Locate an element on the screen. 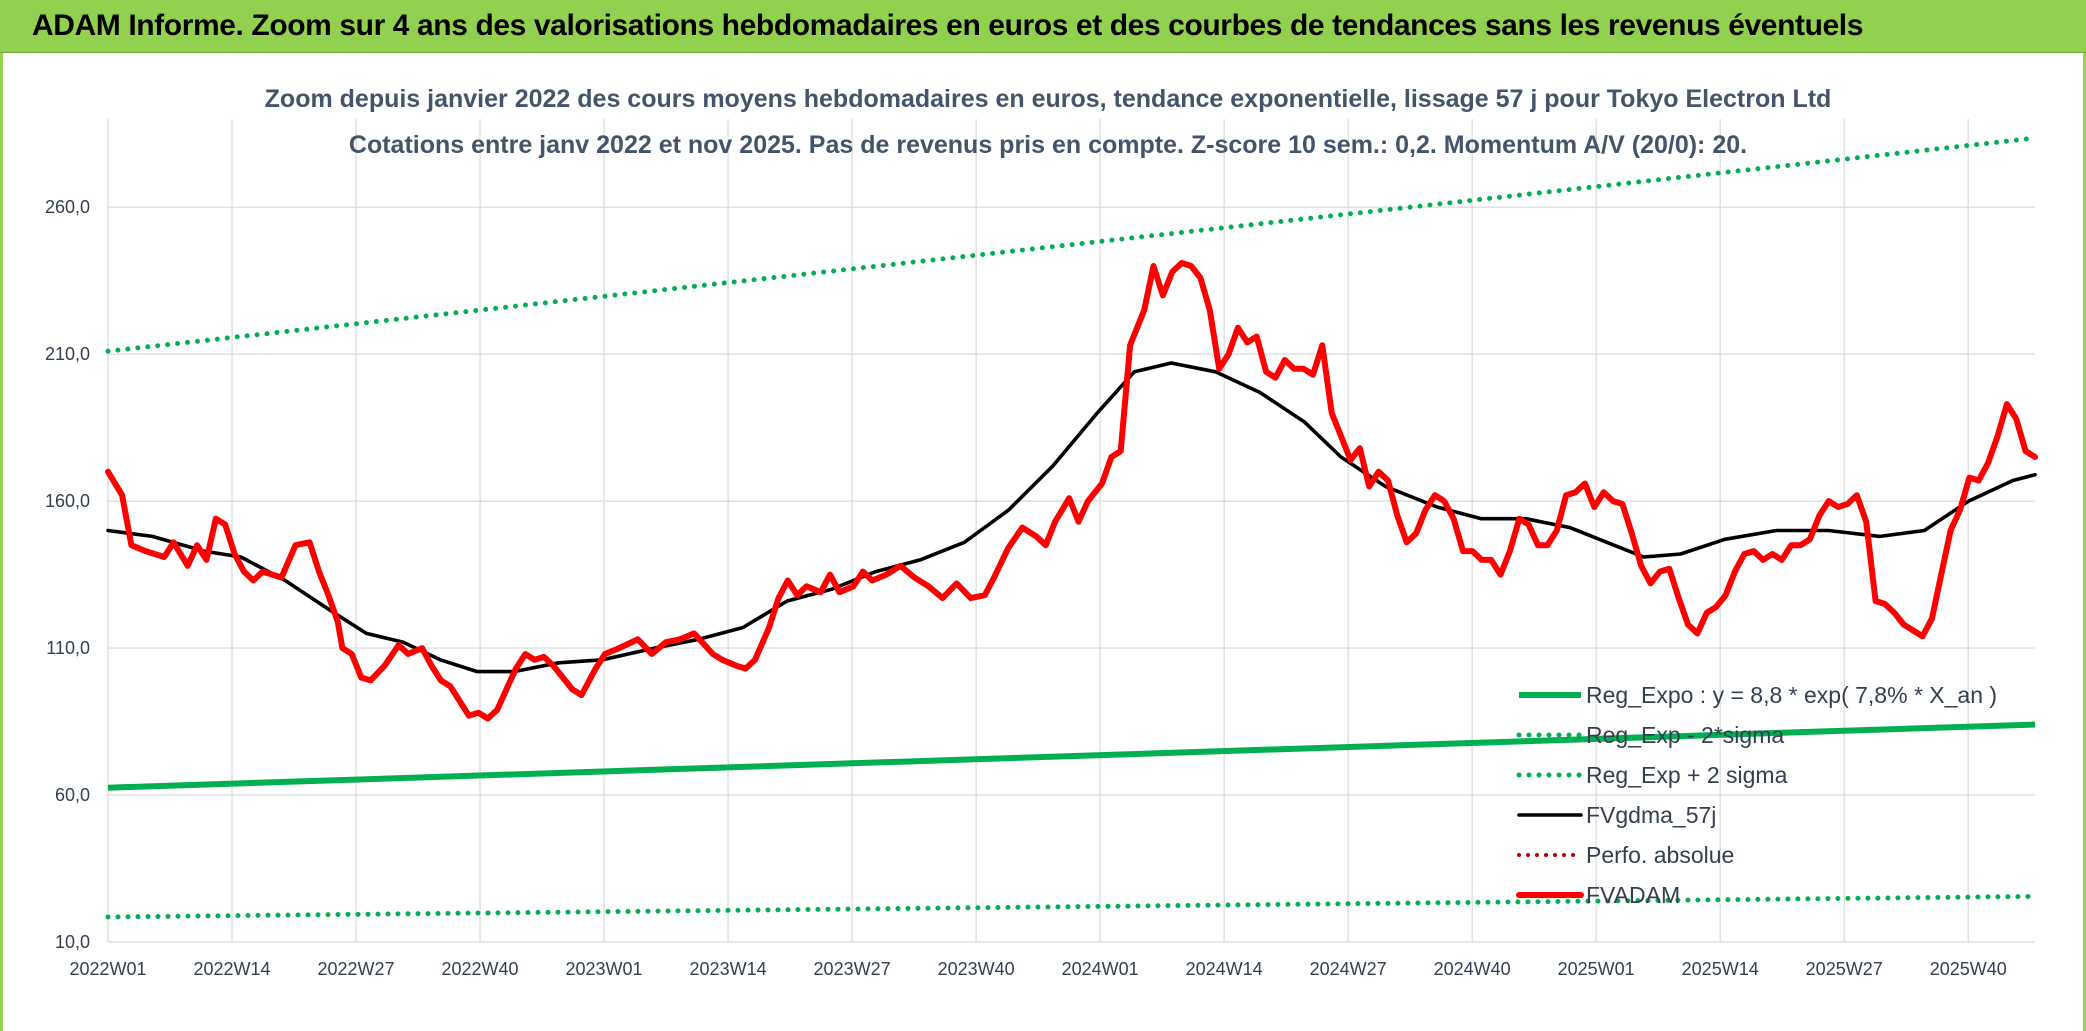 The height and width of the screenshot is (1031, 2086). x-tick-label: 2024W27 is located at coordinates (1348, 969).